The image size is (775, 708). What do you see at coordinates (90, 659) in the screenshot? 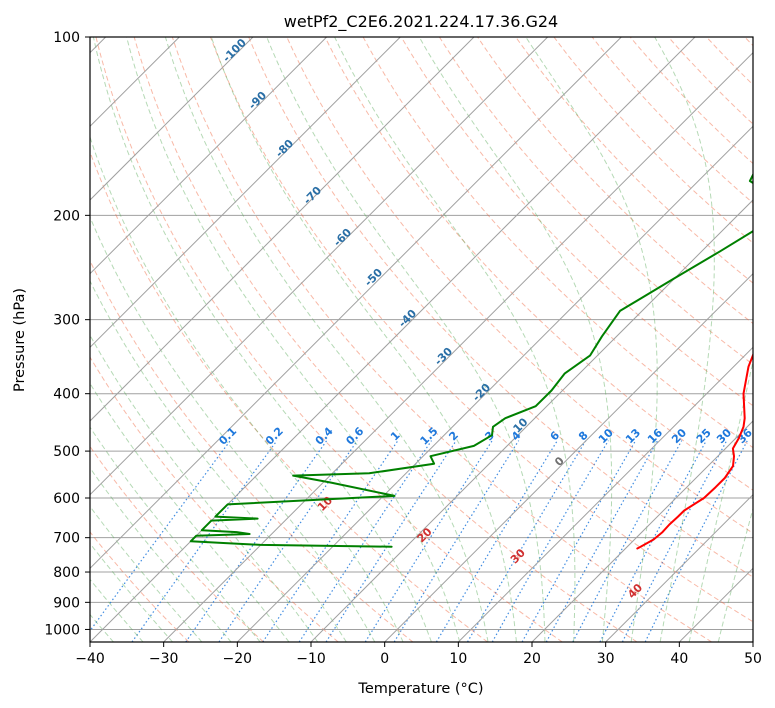
I see `x-tick-label: −40` at bounding box center [90, 659].